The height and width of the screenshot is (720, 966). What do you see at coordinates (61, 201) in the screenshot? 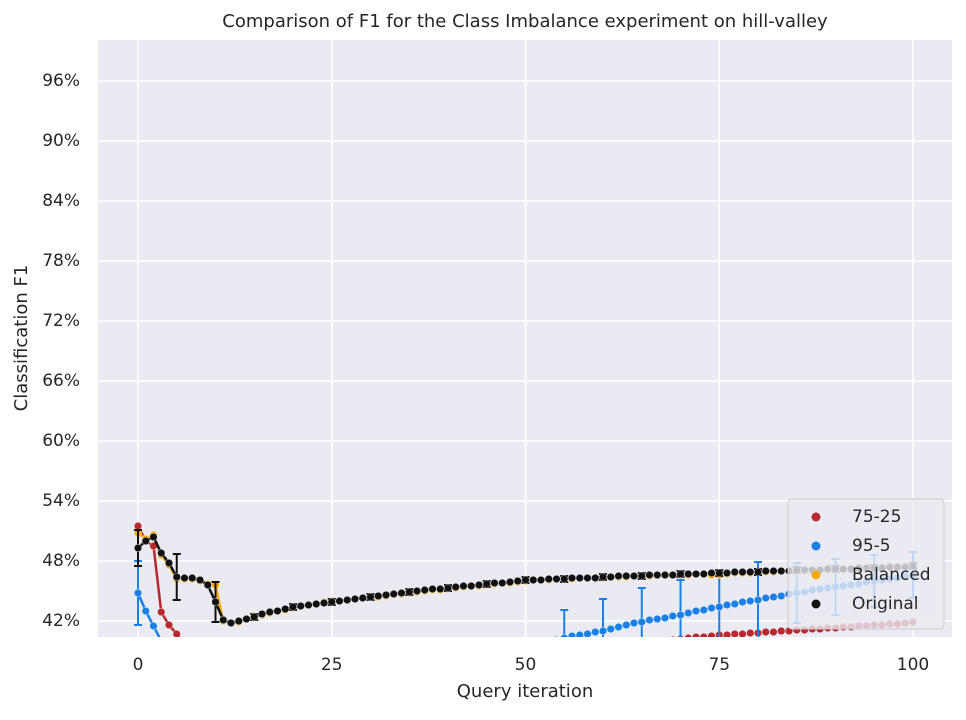
I see `y-tick-label: 84%` at bounding box center [61, 201].